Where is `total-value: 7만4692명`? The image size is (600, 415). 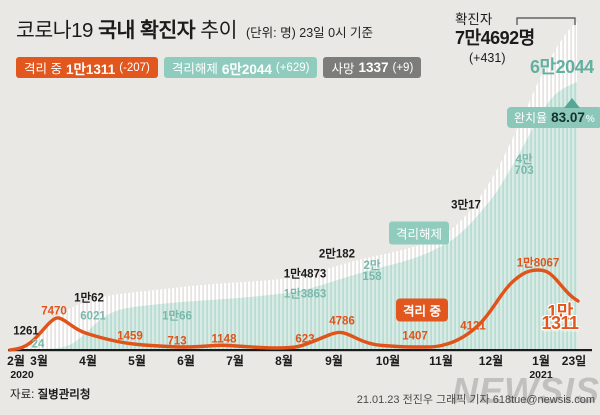
total-value: 7만4692명 is located at coordinates (495, 37).